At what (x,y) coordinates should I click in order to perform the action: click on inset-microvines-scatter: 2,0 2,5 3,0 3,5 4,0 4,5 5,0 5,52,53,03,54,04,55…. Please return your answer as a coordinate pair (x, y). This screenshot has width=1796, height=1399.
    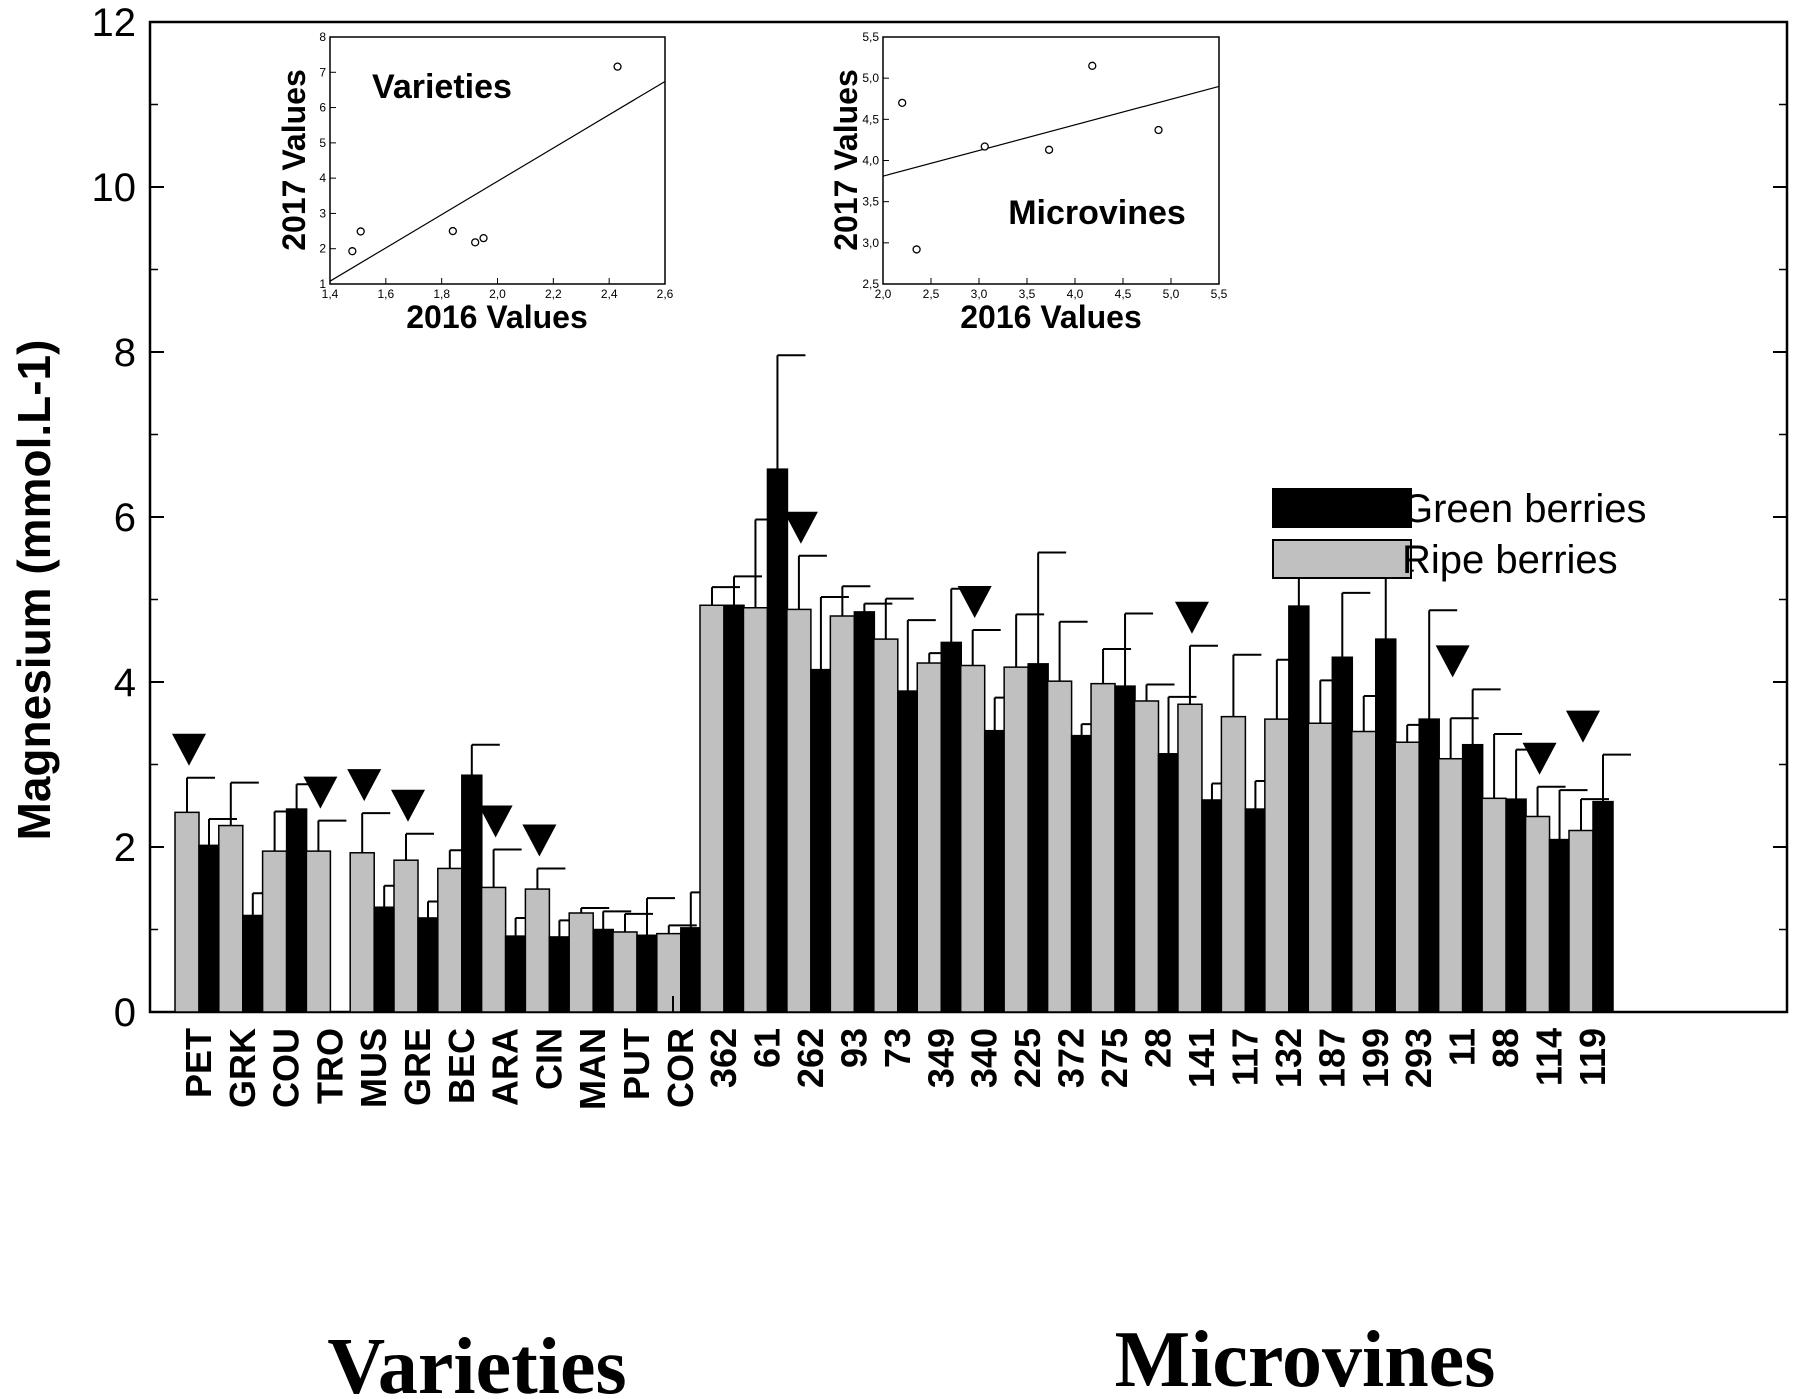
    Looking at the image, I should click on (1028, 182).